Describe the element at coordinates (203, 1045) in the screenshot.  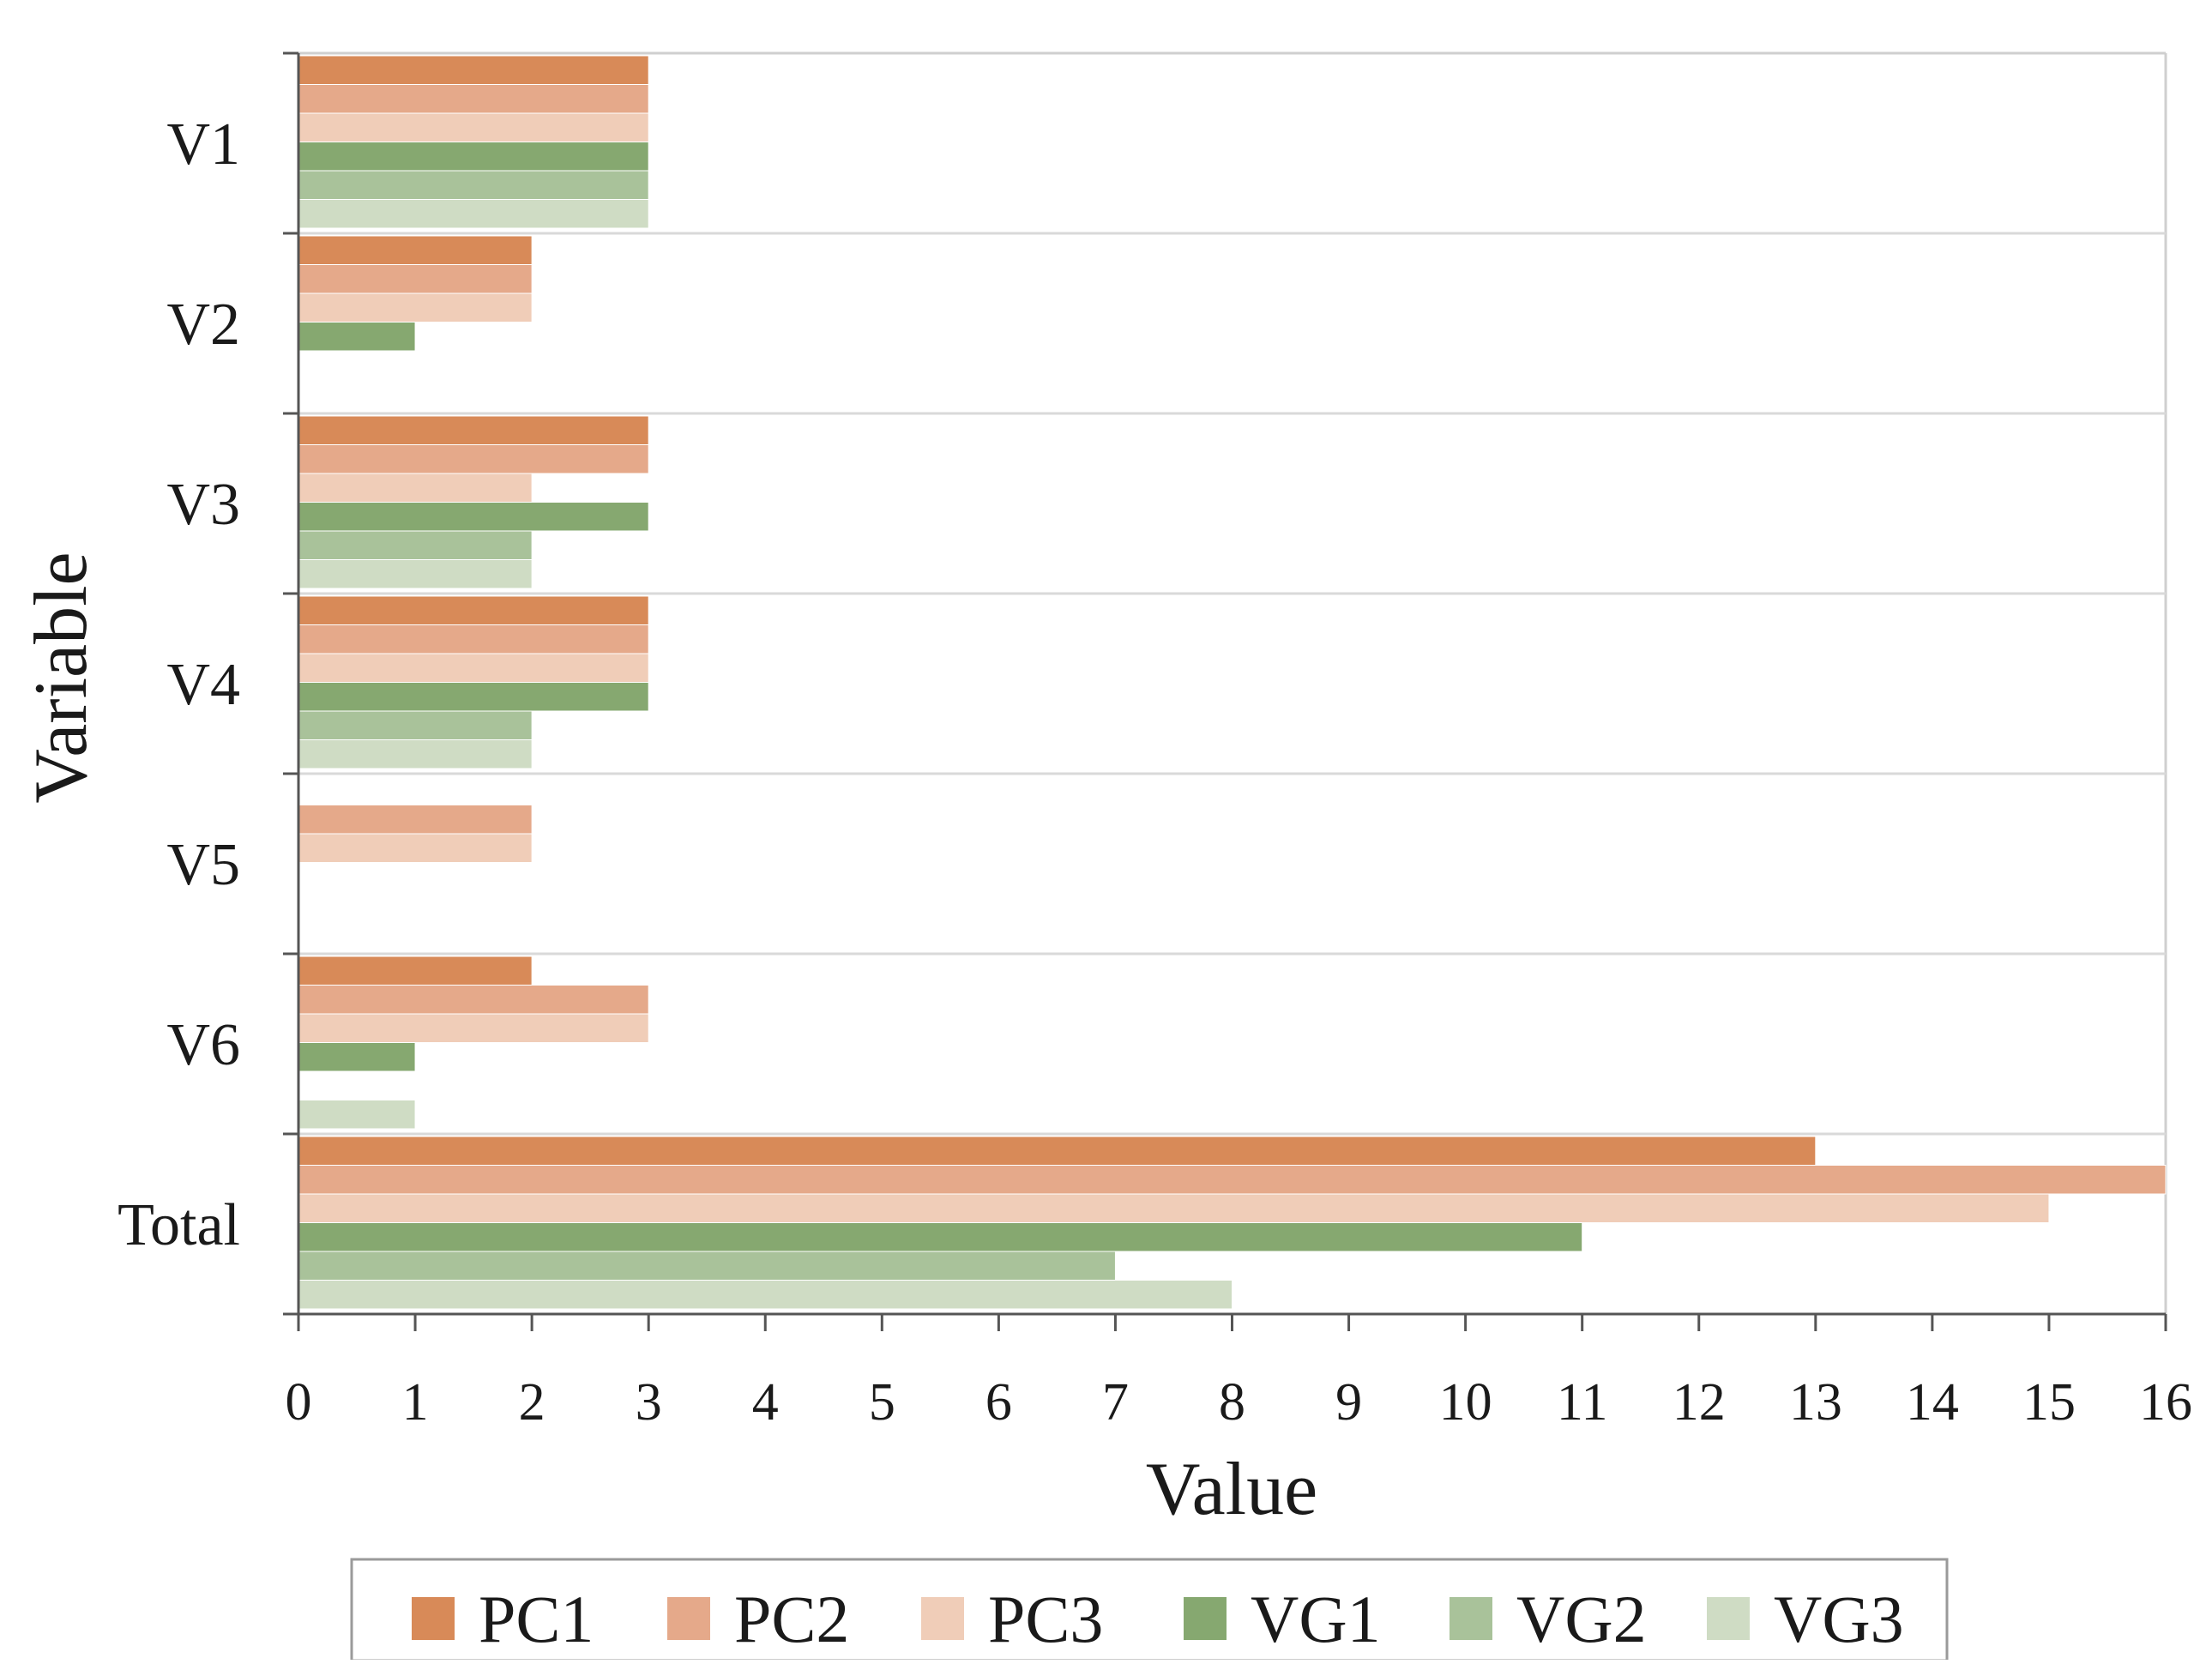
I see `y-tick-label-v6: V6` at that location.